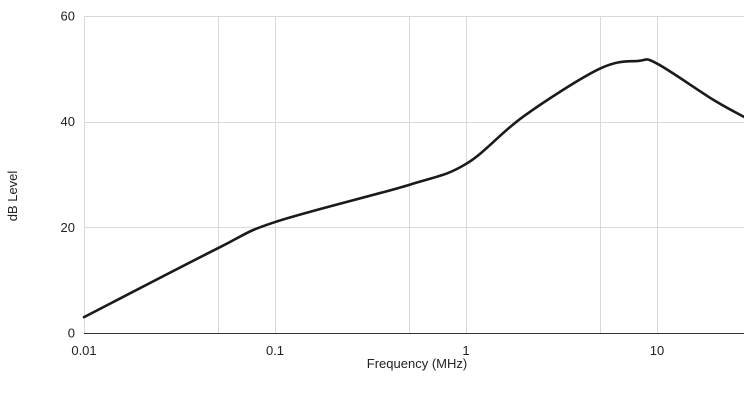  I want to click on y-axis-title: dB Level, so click(12, 196).